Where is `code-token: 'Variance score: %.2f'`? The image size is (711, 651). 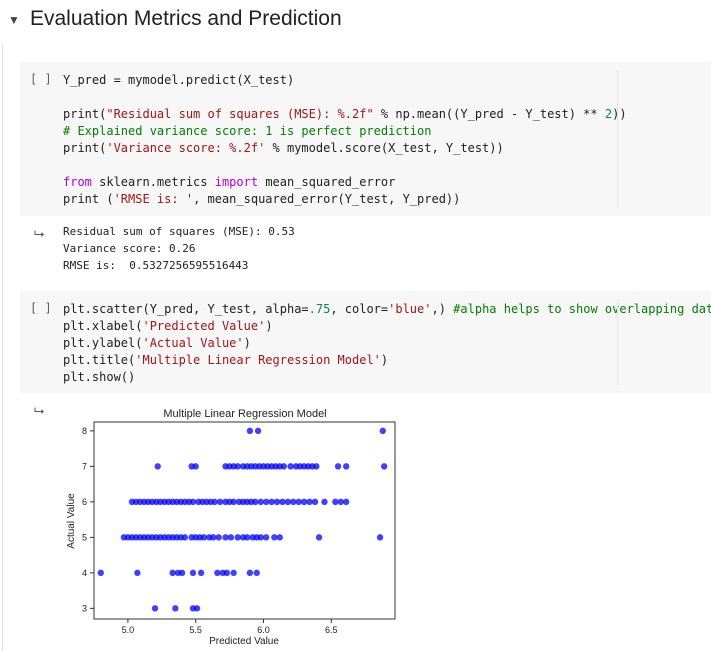 code-token: 'Variance score: %.2f' is located at coordinates (186, 148).